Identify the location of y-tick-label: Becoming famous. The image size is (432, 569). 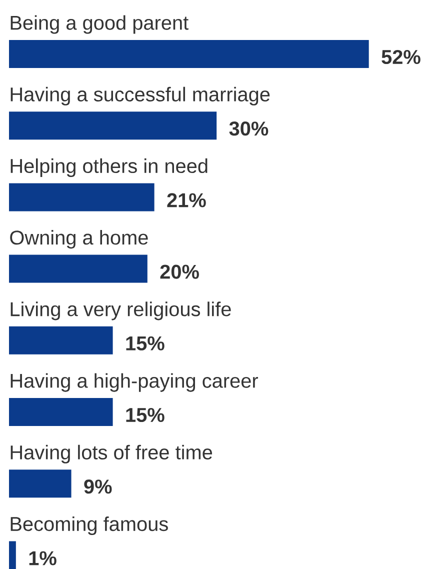
(89, 526).